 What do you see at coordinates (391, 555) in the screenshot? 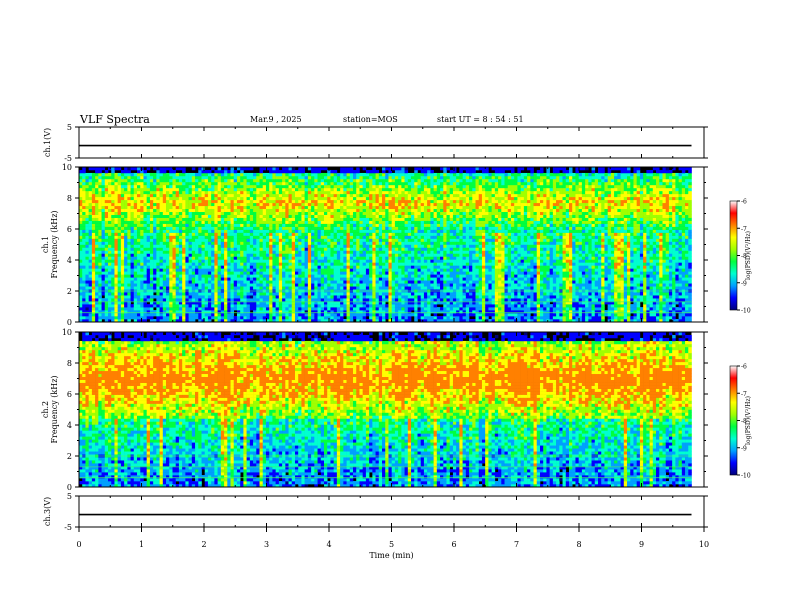
I see `x-axis-label: Time (min)` at bounding box center [391, 555].